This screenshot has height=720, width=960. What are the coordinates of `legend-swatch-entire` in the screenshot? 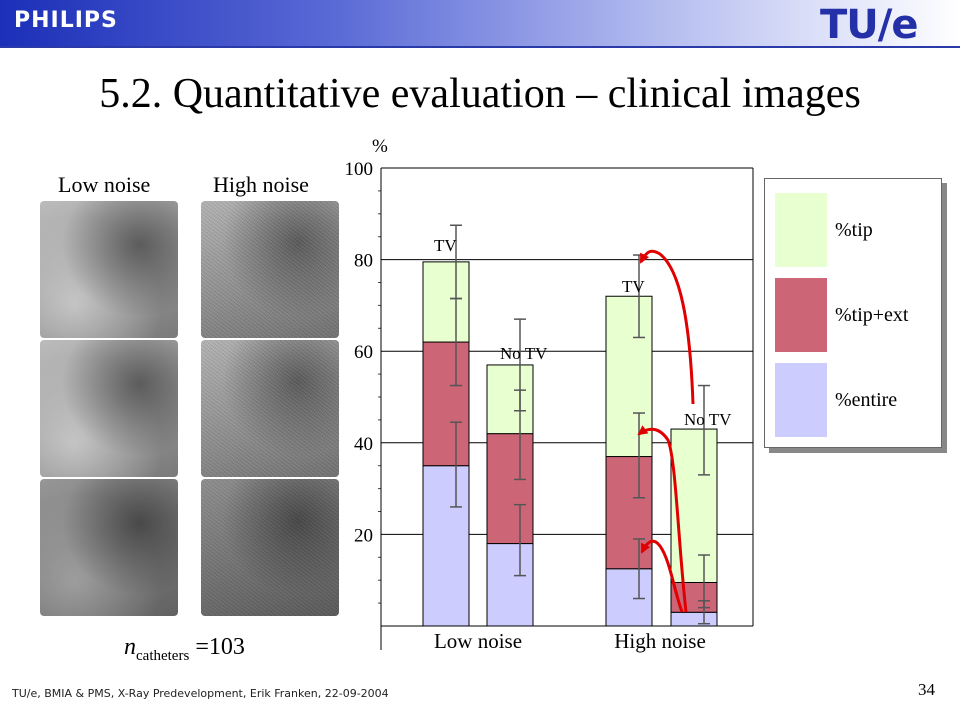 It's located at (801, 400).